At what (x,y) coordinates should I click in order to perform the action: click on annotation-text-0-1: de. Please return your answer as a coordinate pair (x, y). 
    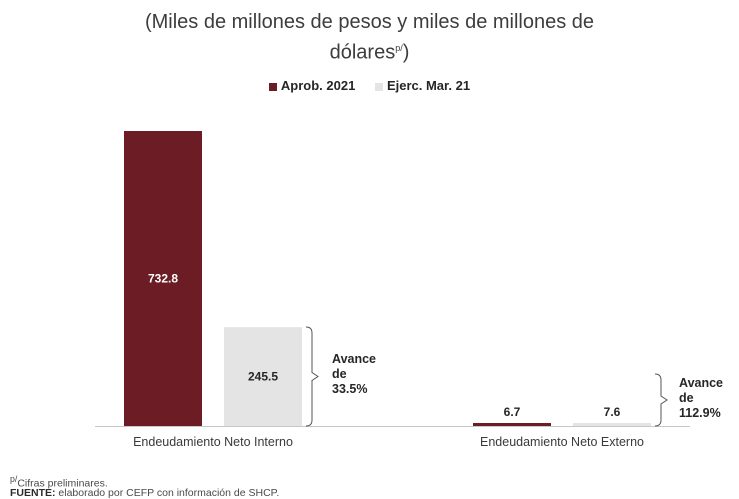
    Looking at the image, I should click on (339, 374).